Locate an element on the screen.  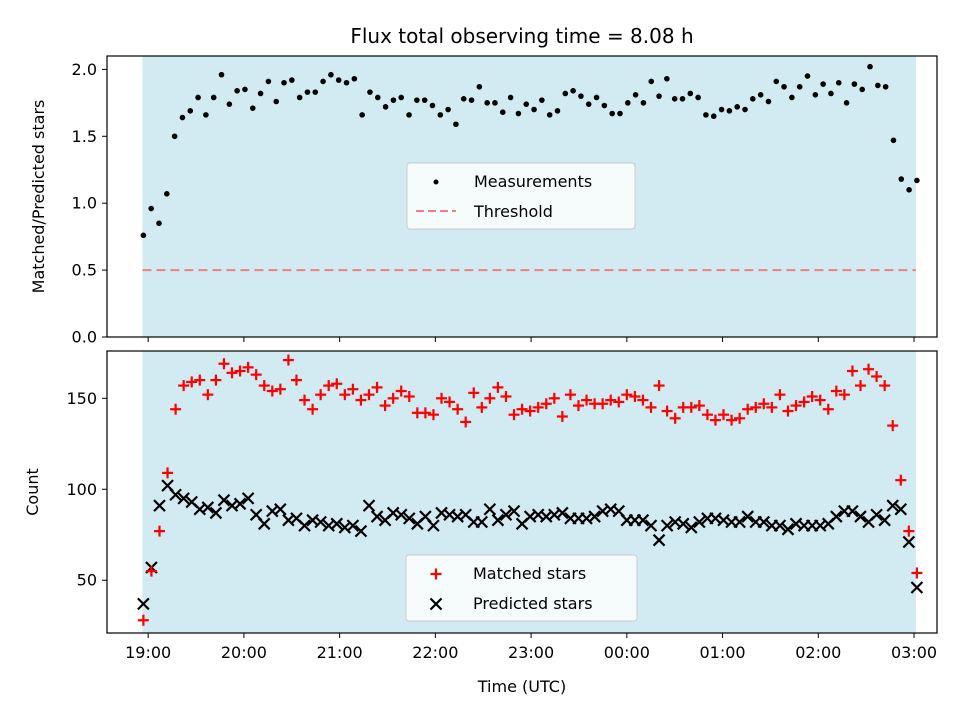
legend-marker-measurements is located at coordinates (436, 182).